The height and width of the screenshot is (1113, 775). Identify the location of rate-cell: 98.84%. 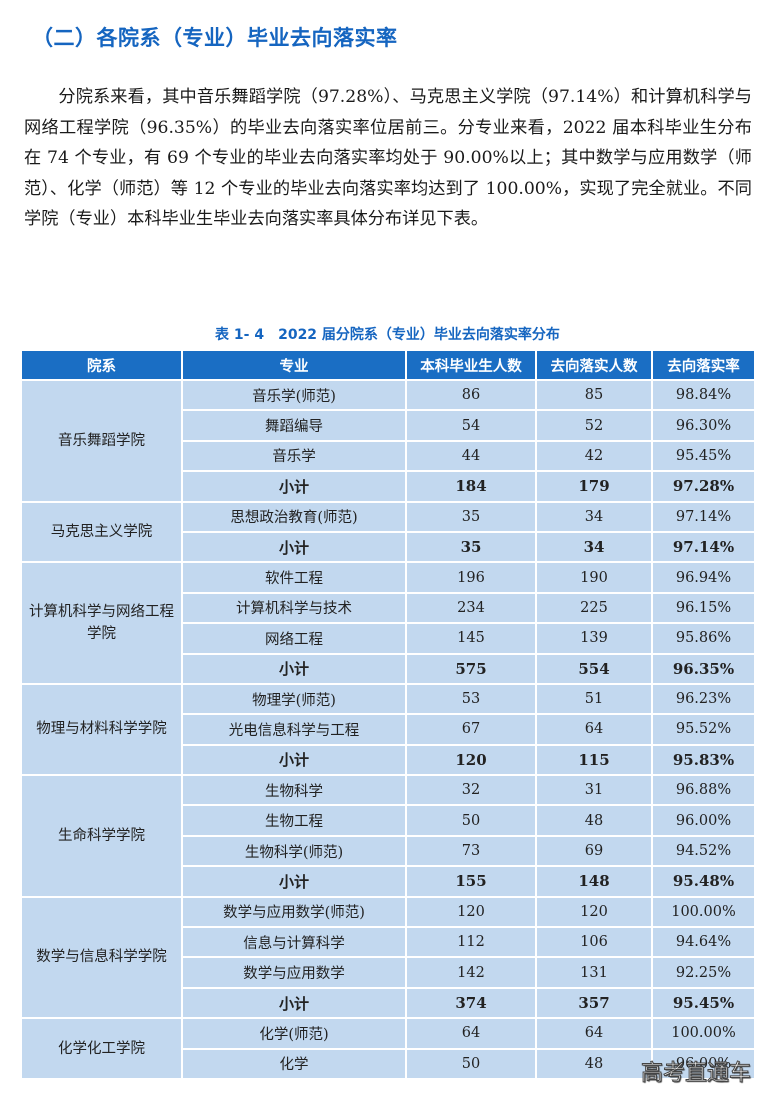
(703, 395).